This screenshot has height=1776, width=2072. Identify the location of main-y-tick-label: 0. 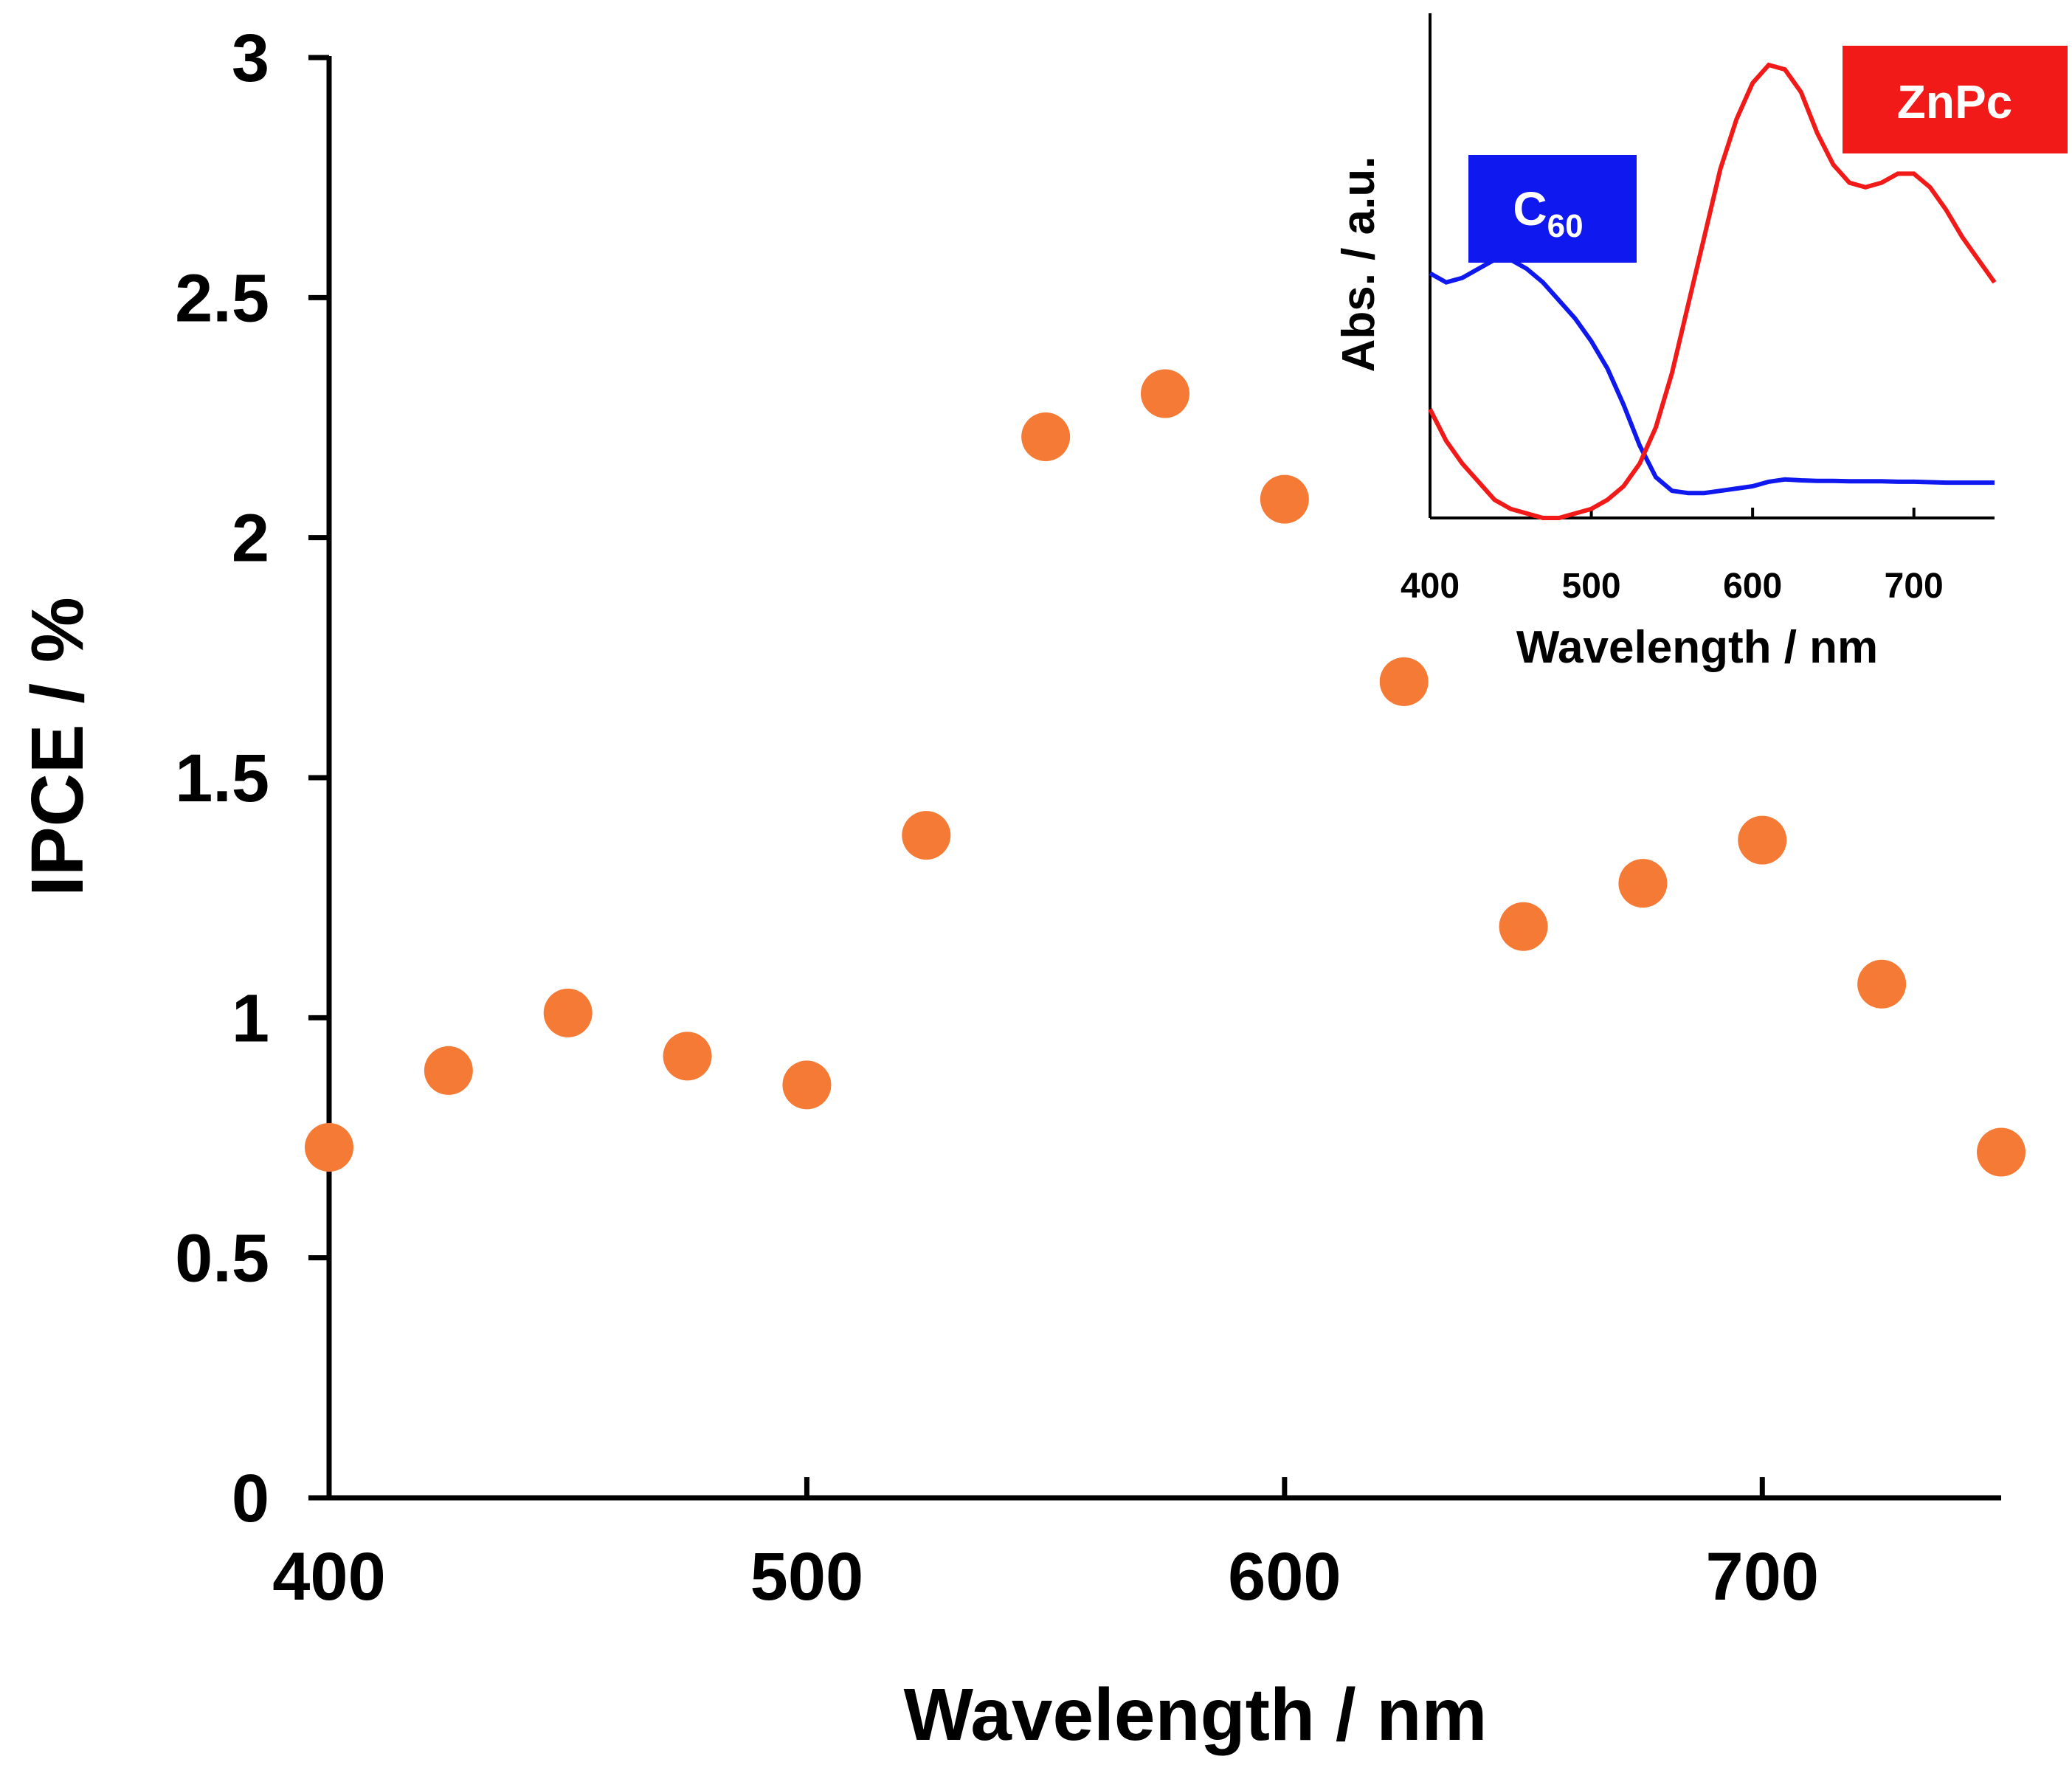
(250, 1498).